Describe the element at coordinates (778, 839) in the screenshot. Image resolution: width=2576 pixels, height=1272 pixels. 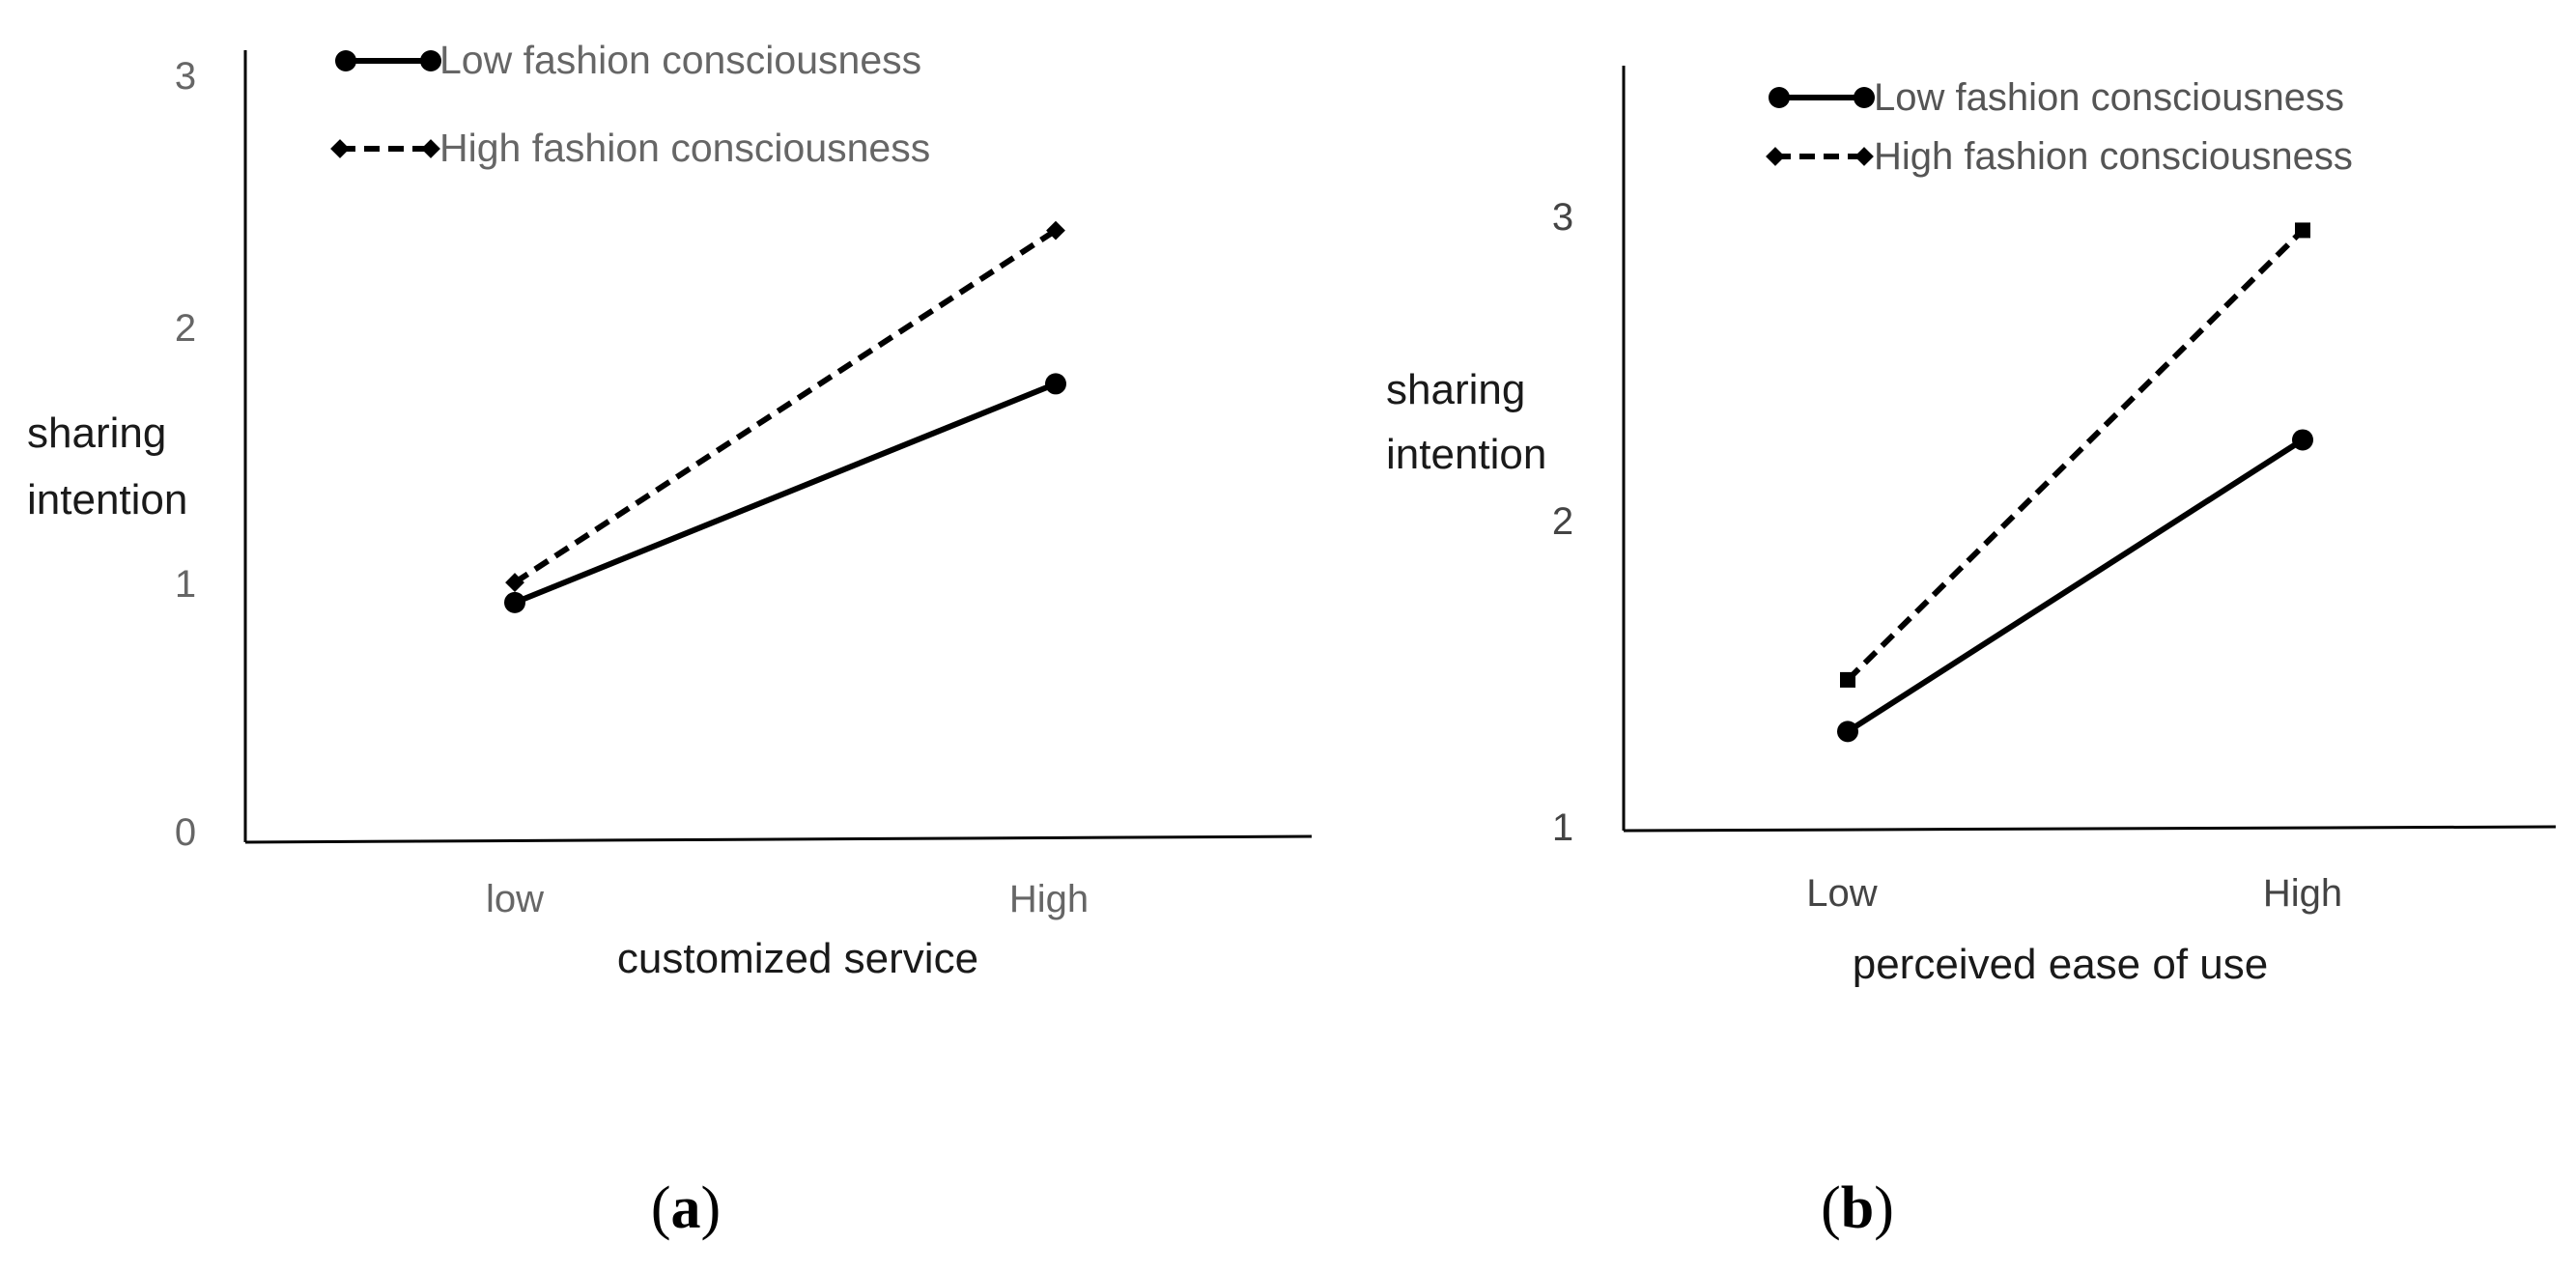
I see `x-axis-a` at that location.